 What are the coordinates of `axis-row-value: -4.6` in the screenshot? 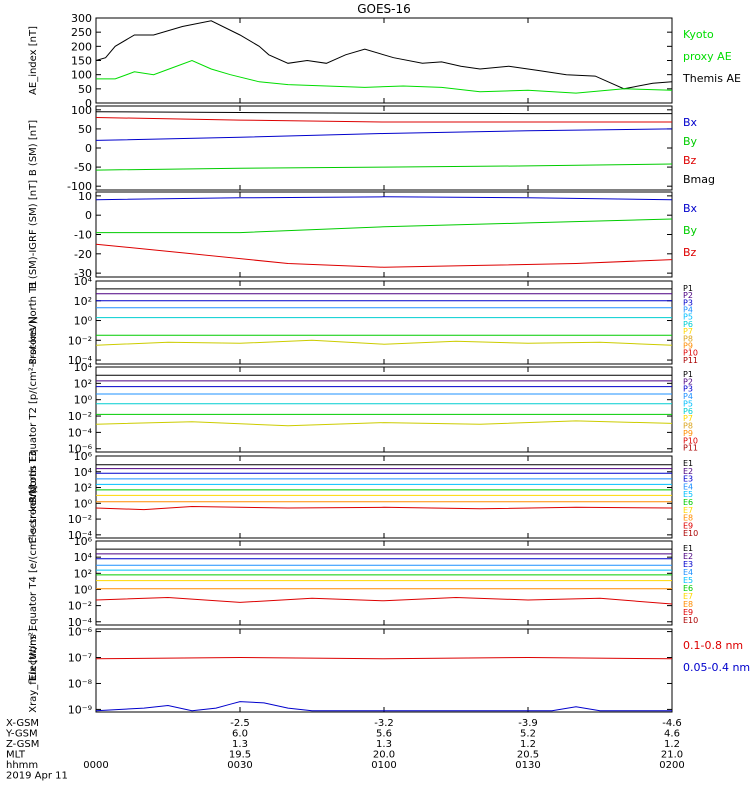 It's located at (672, 723).